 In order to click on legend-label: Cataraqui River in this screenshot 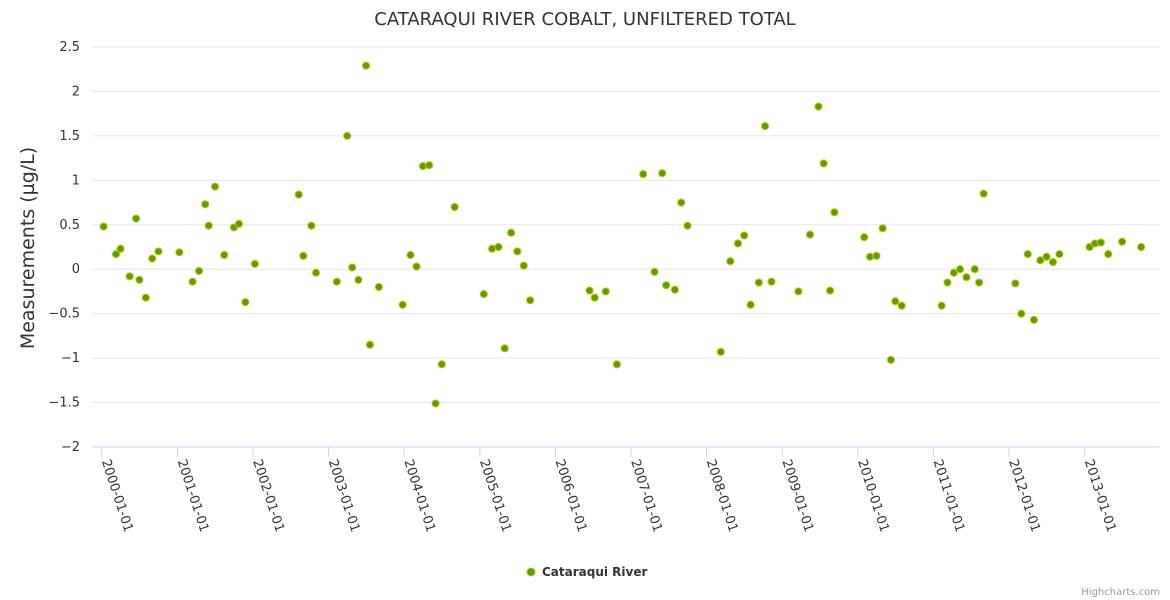, I will do `click(594, 572)`.